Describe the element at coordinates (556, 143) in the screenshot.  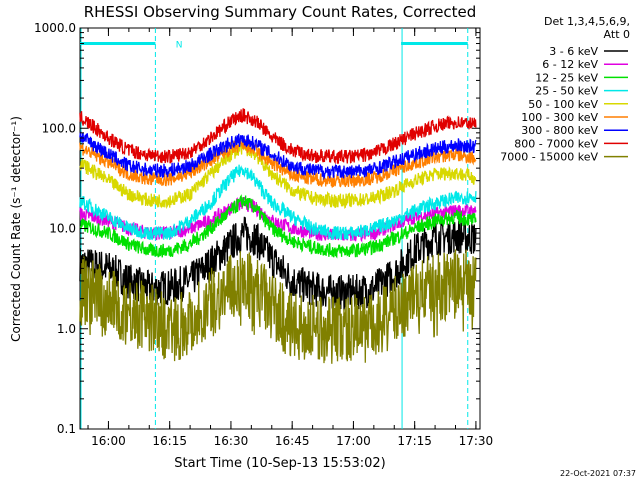
I see `legend-label: 800 - 7000 keV` at that location.